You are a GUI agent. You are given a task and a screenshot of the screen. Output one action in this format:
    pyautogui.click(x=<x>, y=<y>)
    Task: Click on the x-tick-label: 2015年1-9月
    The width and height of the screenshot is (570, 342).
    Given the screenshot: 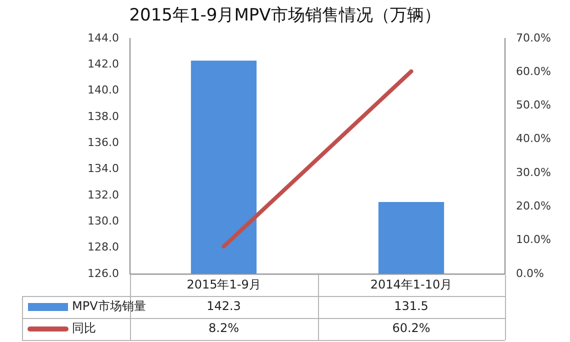 What is the action you would take?
    pyautogui.click(x=223, y=284)
    